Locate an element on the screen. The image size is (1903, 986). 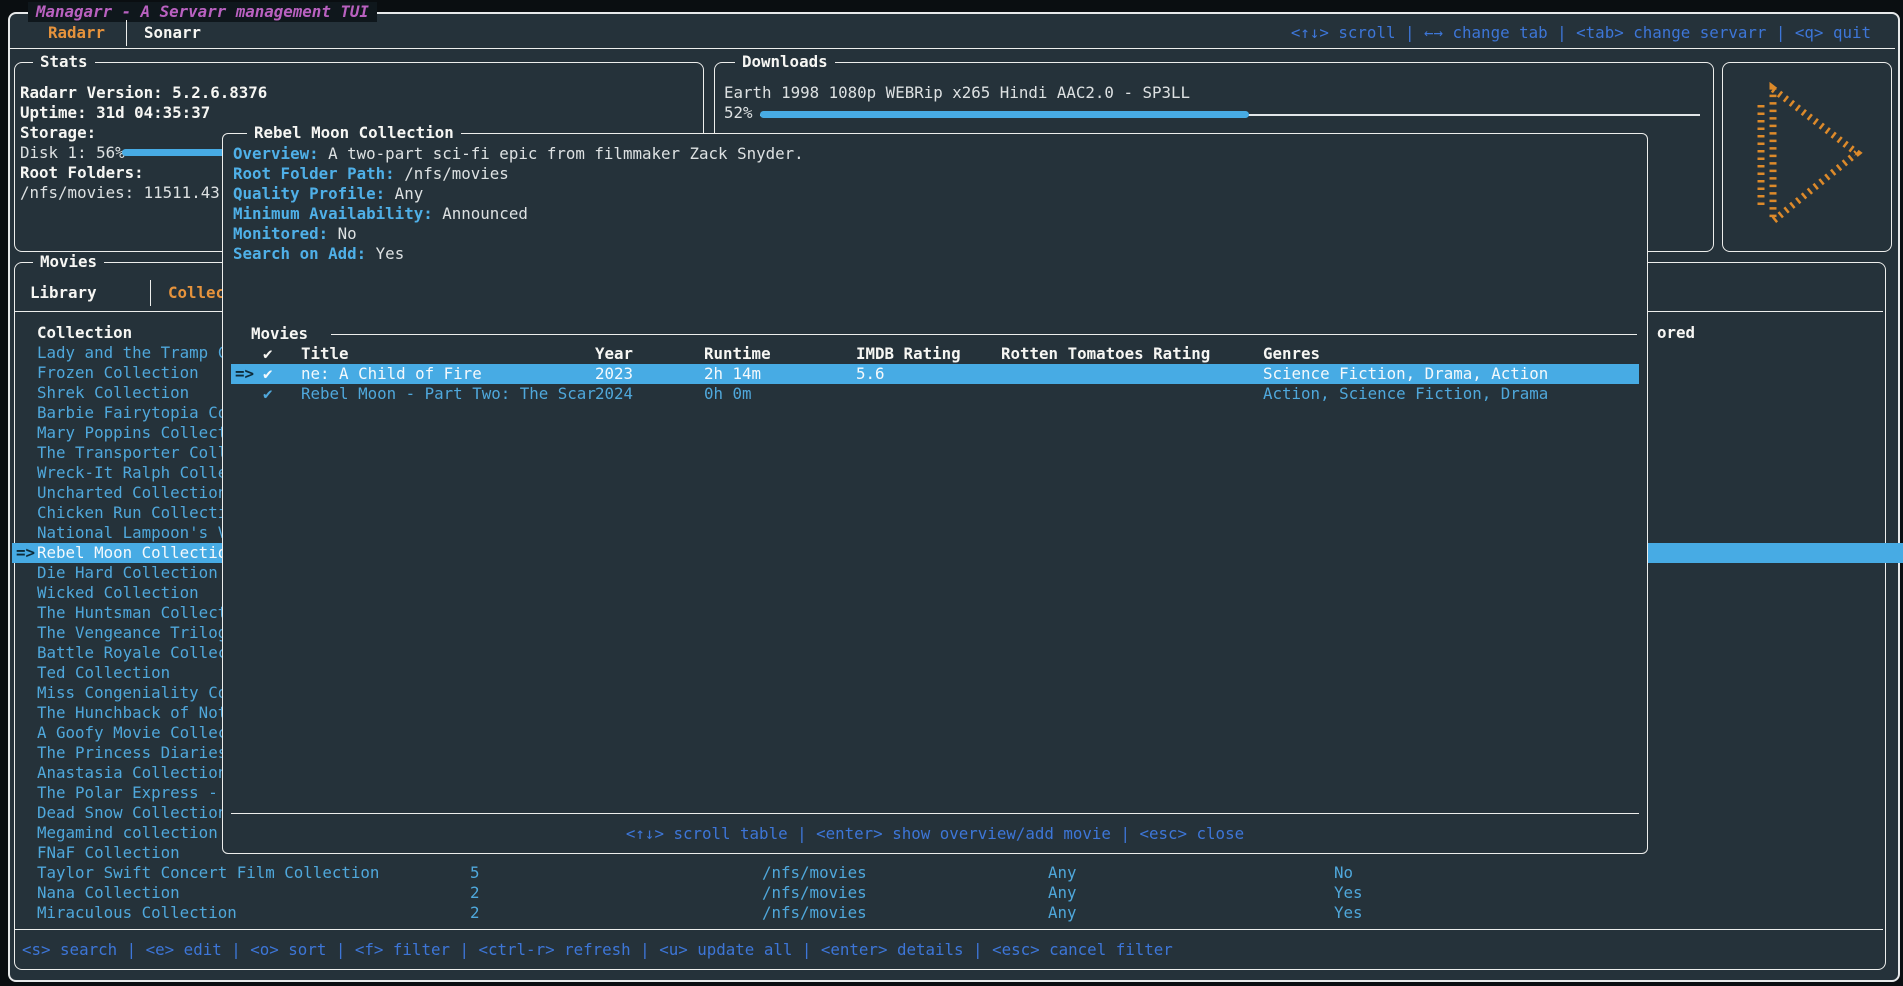
list-item: The Transporter Colle is located at coordinates (124, 453).